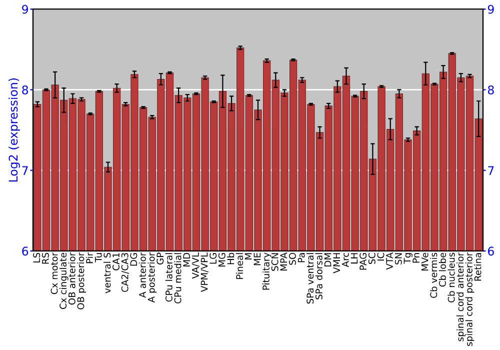 This screenshot has width=500, height=350. Describe the element at coordinates (354, 258) in the screenshot. I see `x-tick-label: LH` at that location.